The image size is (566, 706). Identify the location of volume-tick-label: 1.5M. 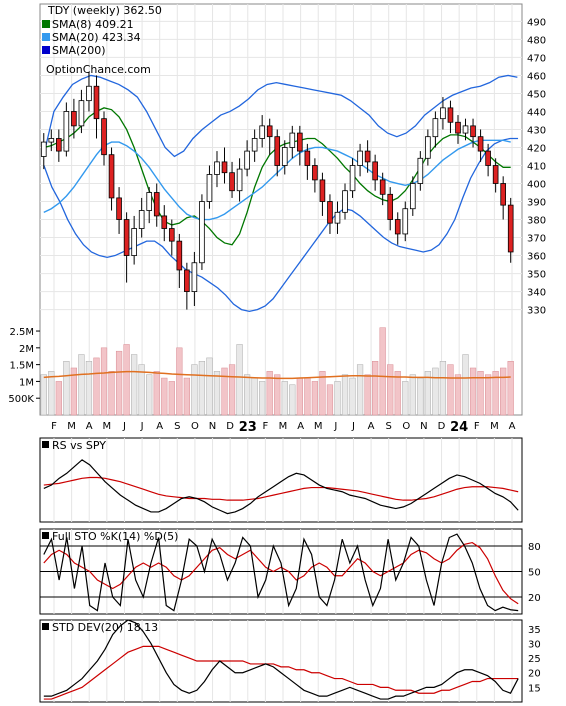
(21, 366).